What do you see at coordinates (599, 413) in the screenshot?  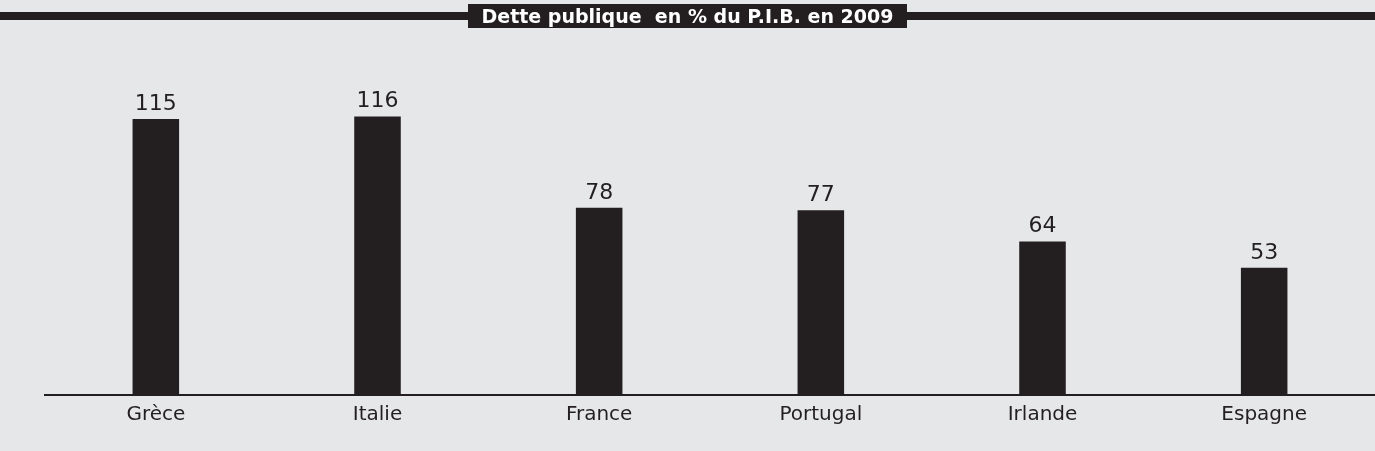 I see `x-tick-label: France` at bounding box center [599, 413].